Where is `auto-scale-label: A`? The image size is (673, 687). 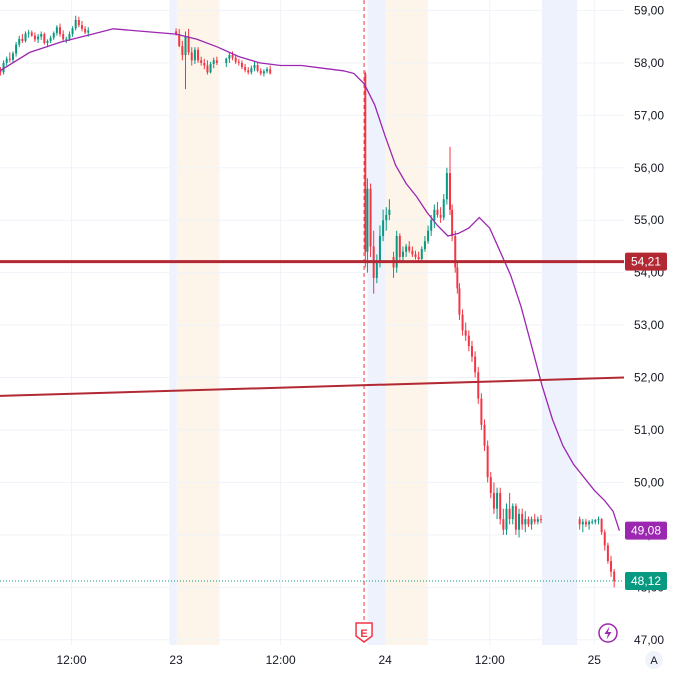
auto-scale-label: A is located at coordinates (654, 661).